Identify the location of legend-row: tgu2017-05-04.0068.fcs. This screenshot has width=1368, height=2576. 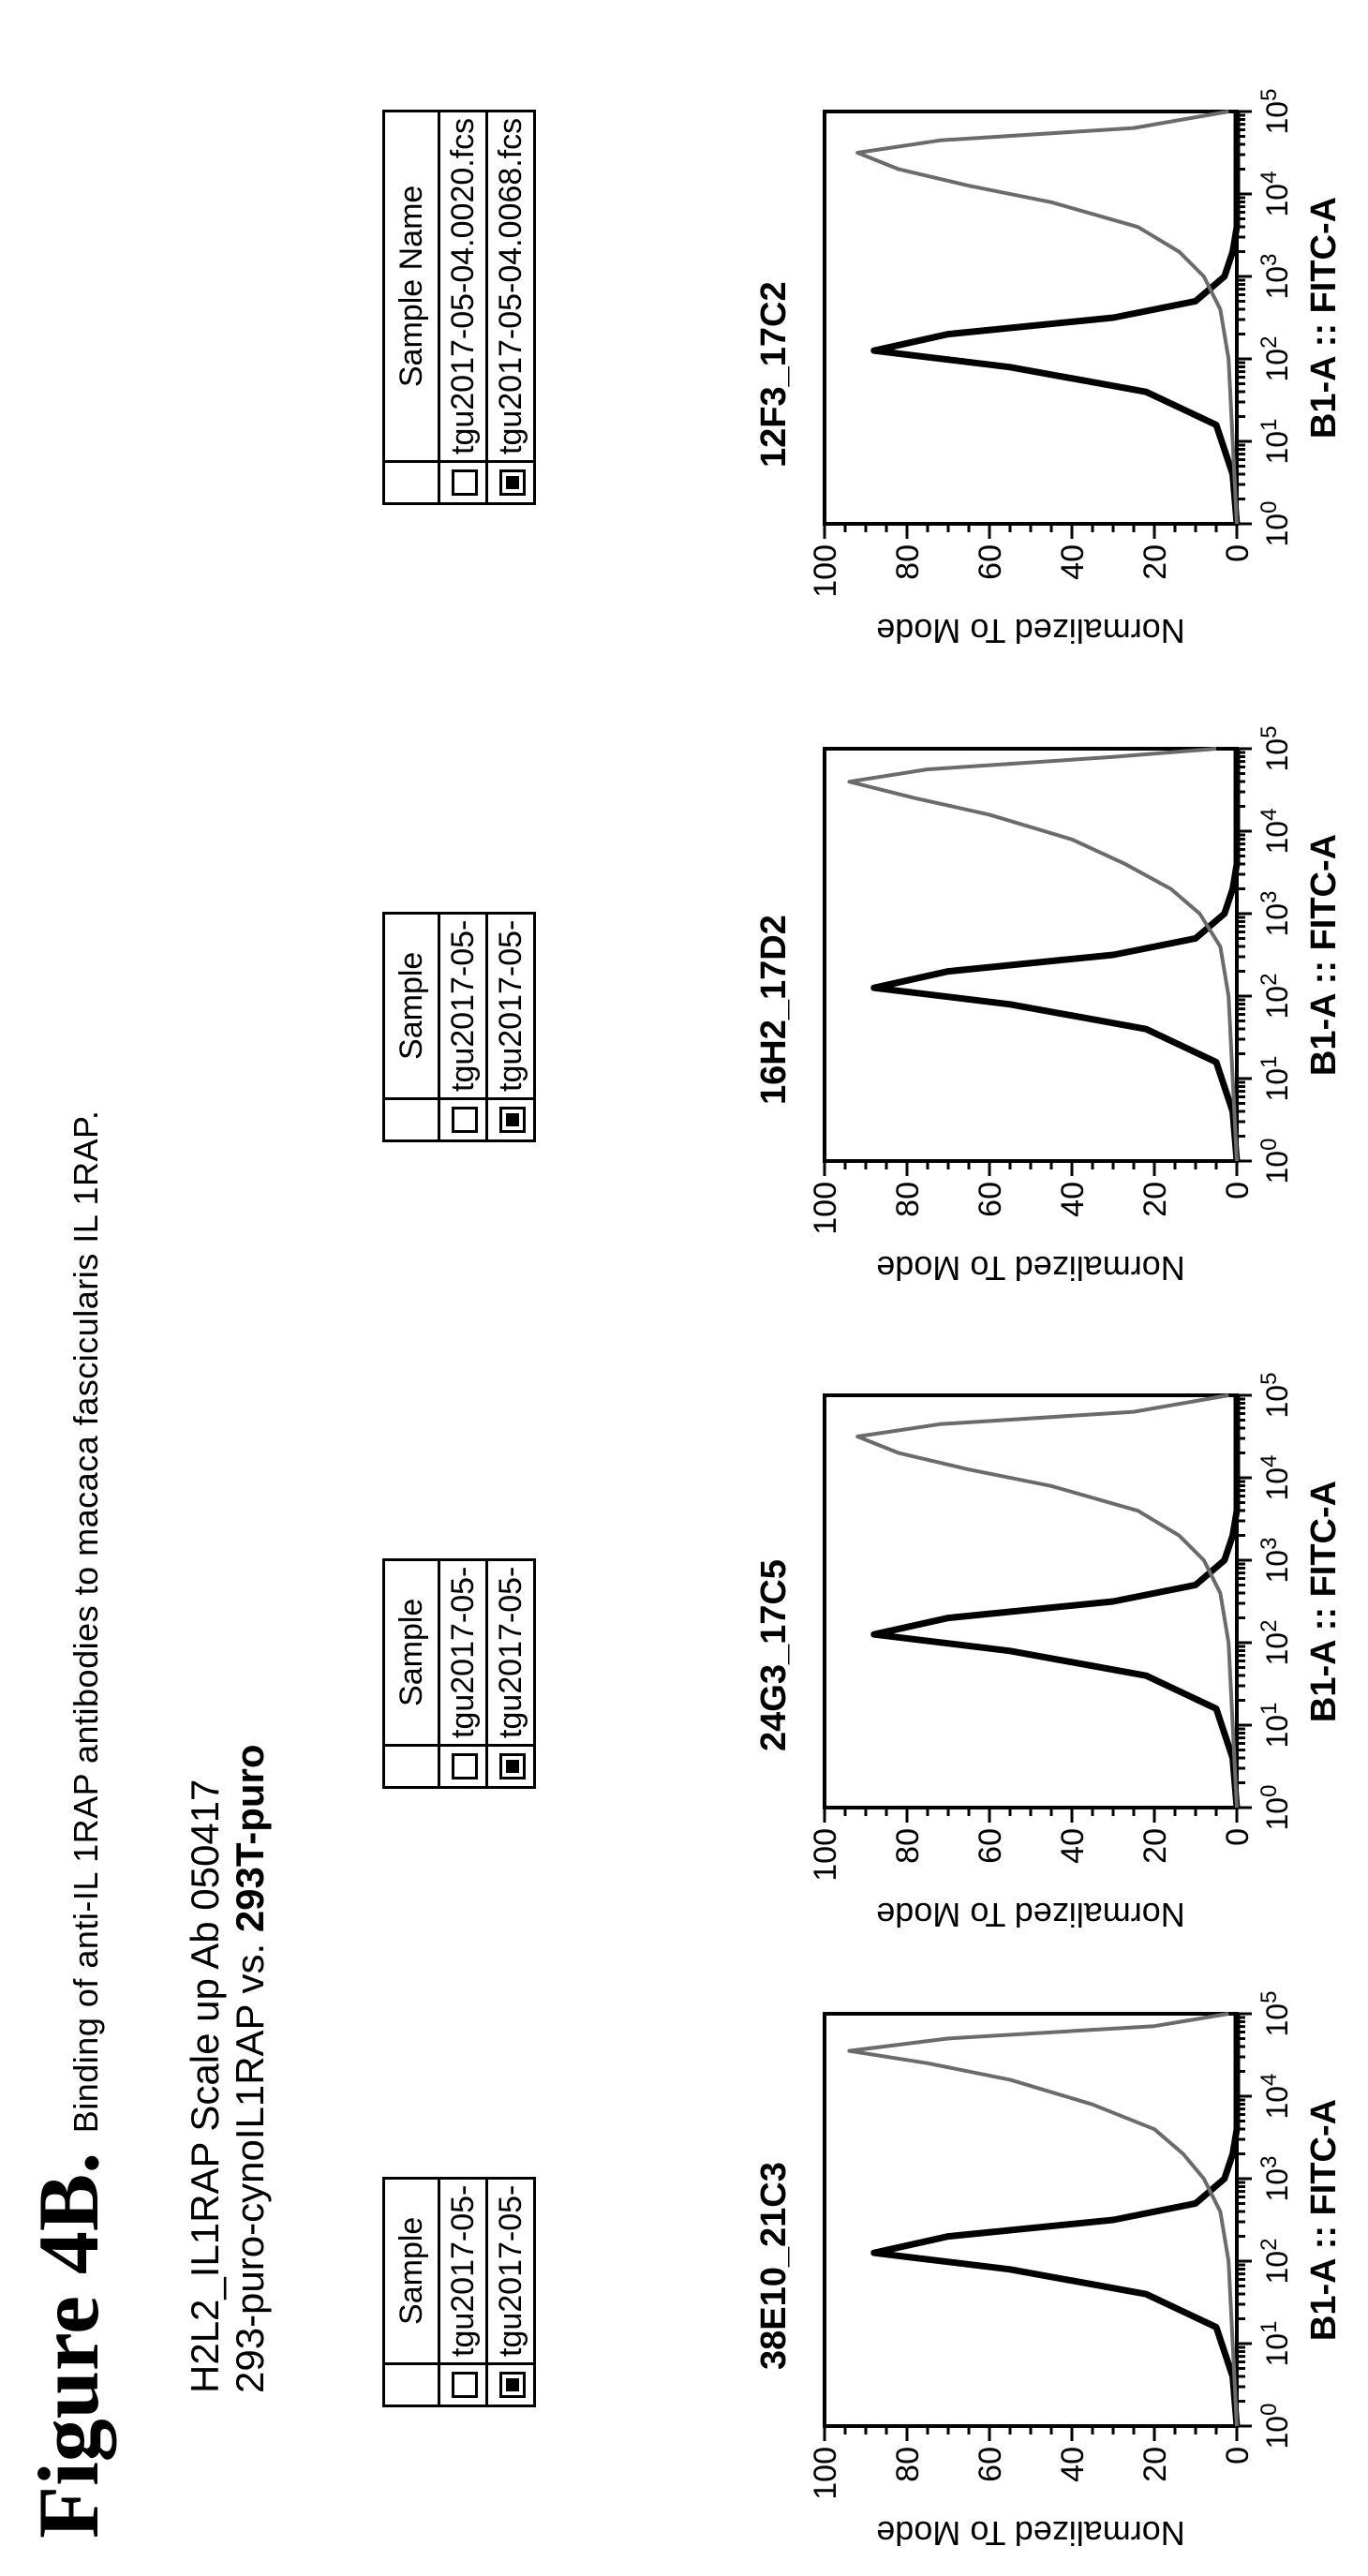
(510, 307).